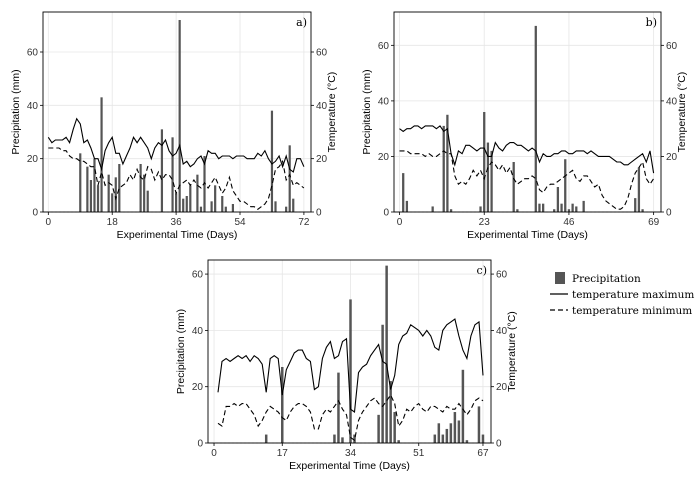  Describe the element at coordinates (632, 311) in the screenshot. I see `legend-tmin-label: temperature minimum` at that location.